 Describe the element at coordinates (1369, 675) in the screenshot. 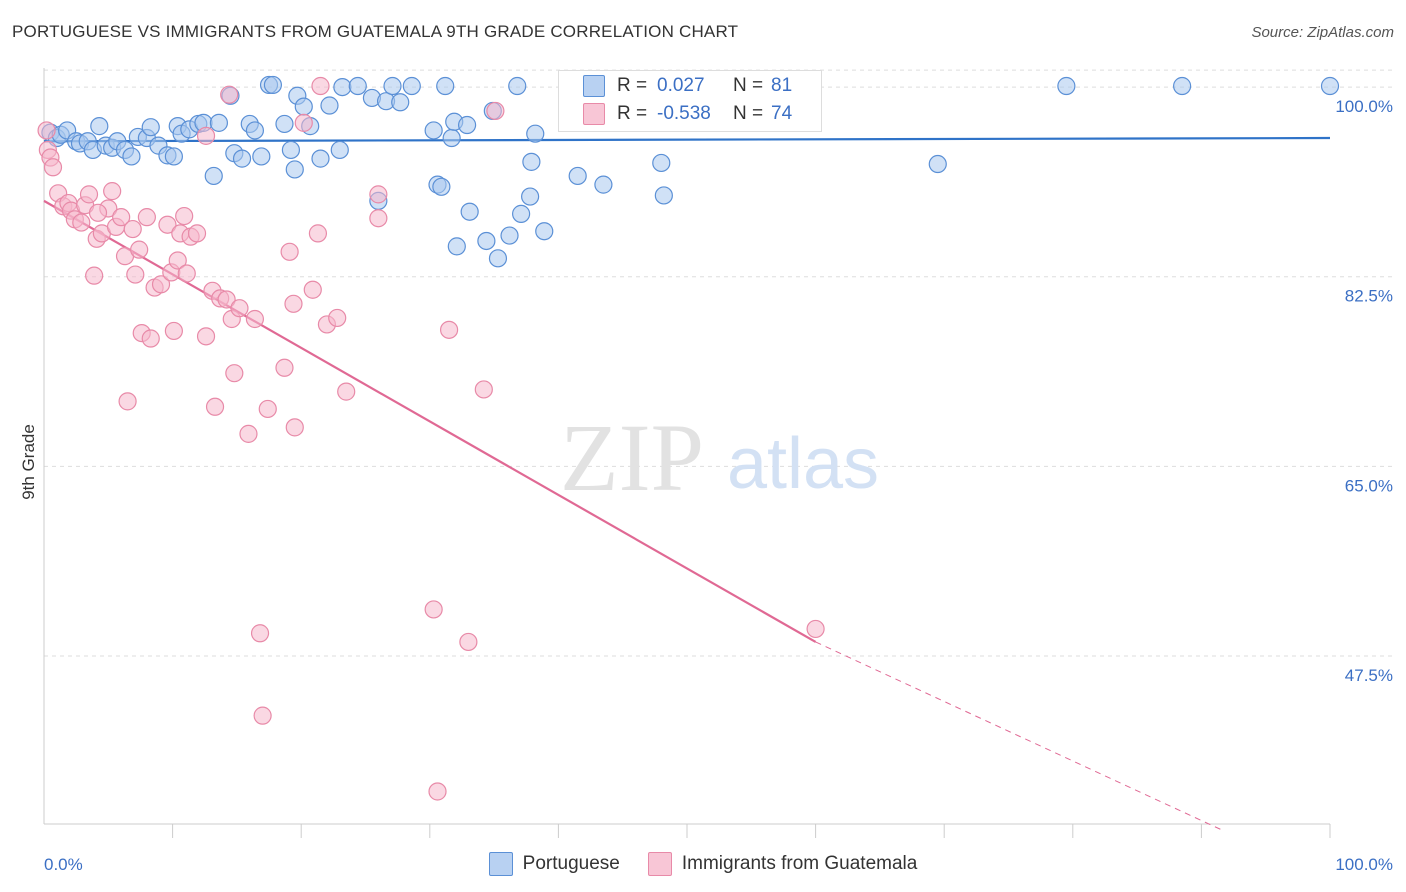

I see `y-tick-label: 47.5%` at that location.